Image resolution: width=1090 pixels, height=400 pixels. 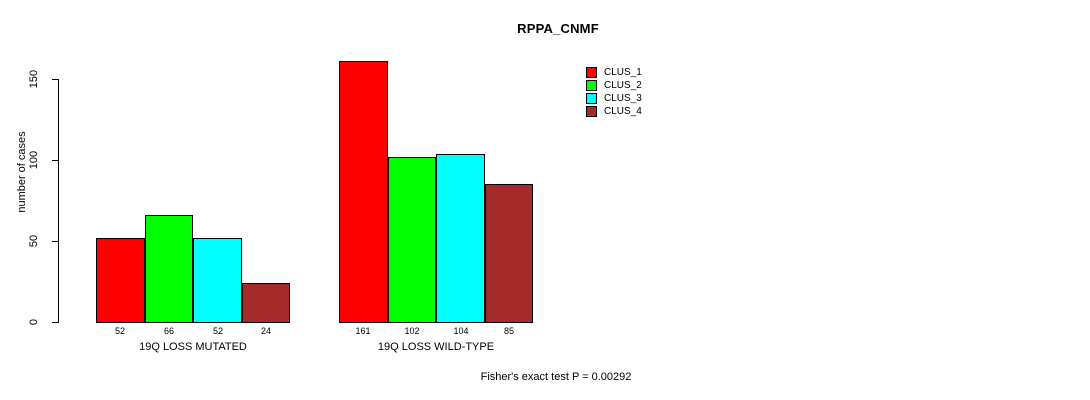 What do you see at coordinates (363, 331) in the screenshot?
I see `bar-value-label: 161` at bounding box center [363, 331].